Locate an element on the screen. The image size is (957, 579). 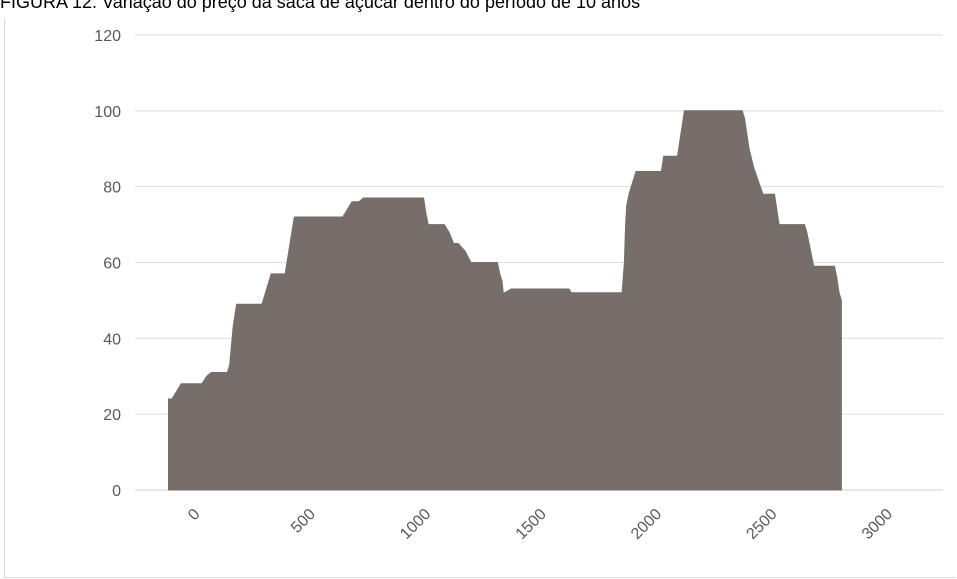
x-tick-label: 0 is located at coordinates (194, 515).